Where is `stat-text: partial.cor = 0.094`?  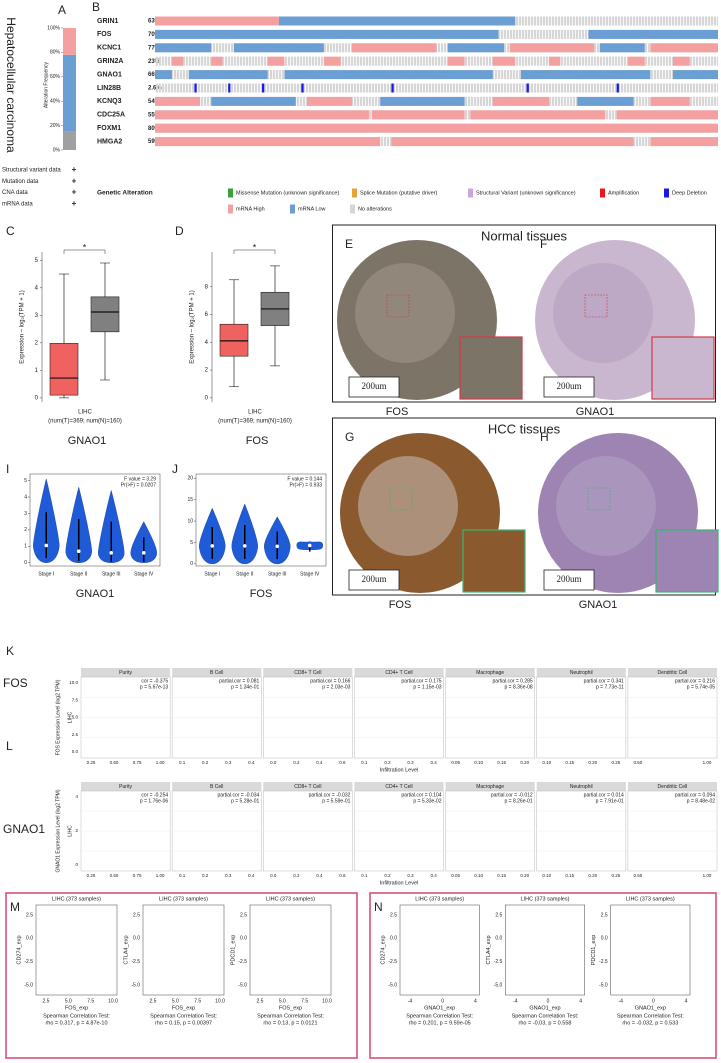 stat-text: partial.cor = 0.094 is located at coordinates (695, 795).